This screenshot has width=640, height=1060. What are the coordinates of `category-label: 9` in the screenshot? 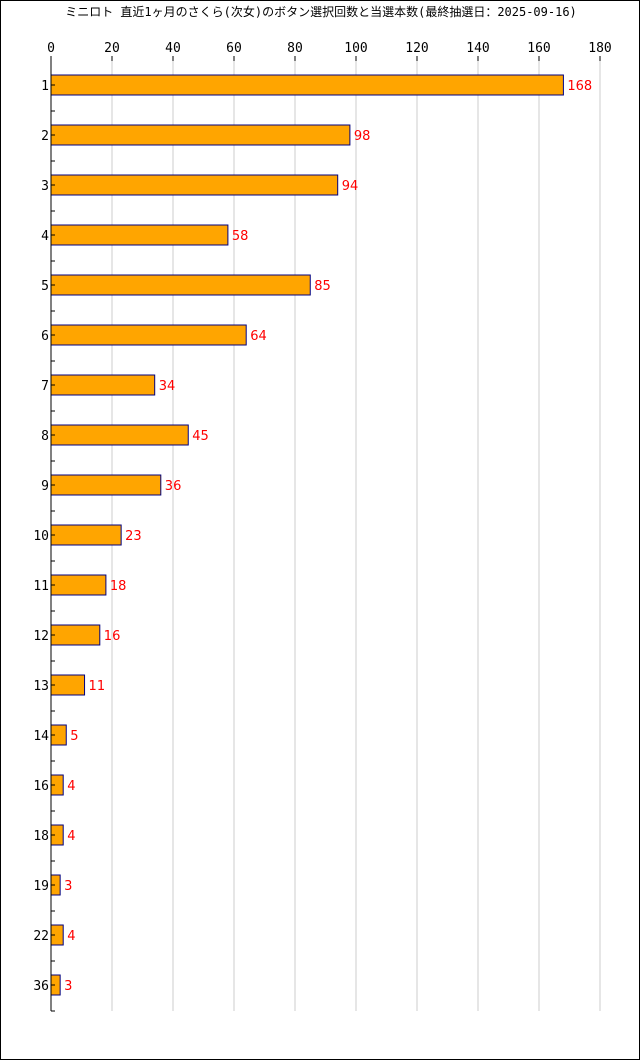 It's located at (45, 486).